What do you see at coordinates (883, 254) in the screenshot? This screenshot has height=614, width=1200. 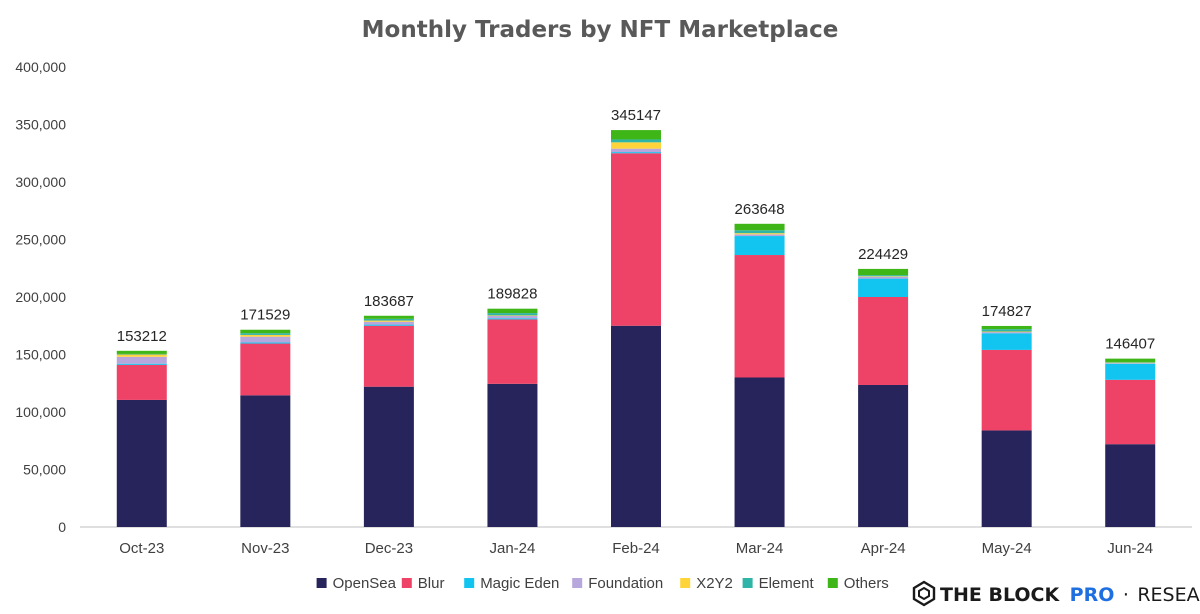 I see `bar-total-label: 224429` at bounding box center [883, 254].